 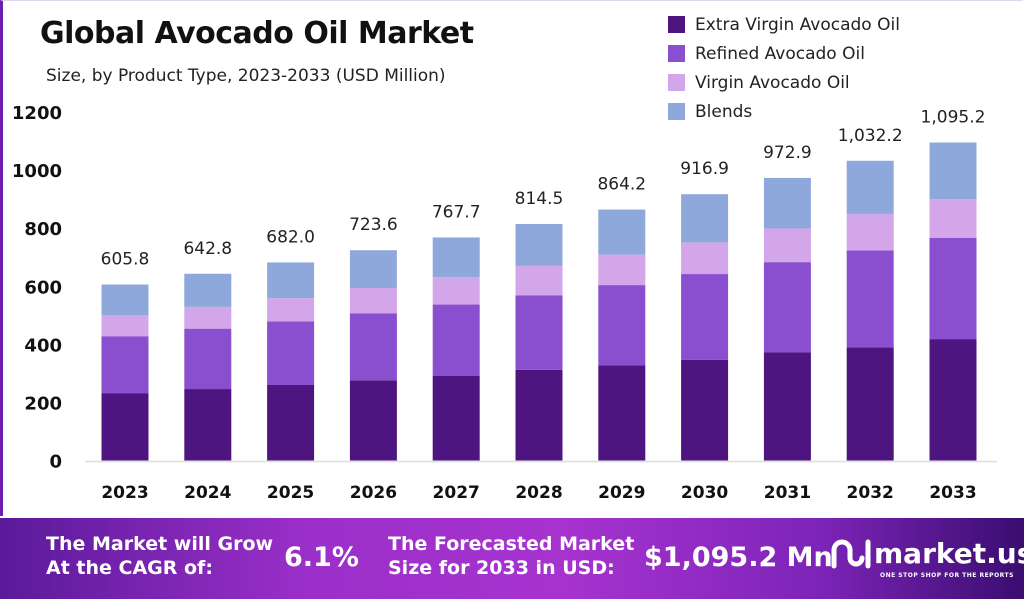 What do you see at coordinates (456, 212) in the screenshot?
I see `bar-total-label: 767.7` at bounding box center [456, 212].